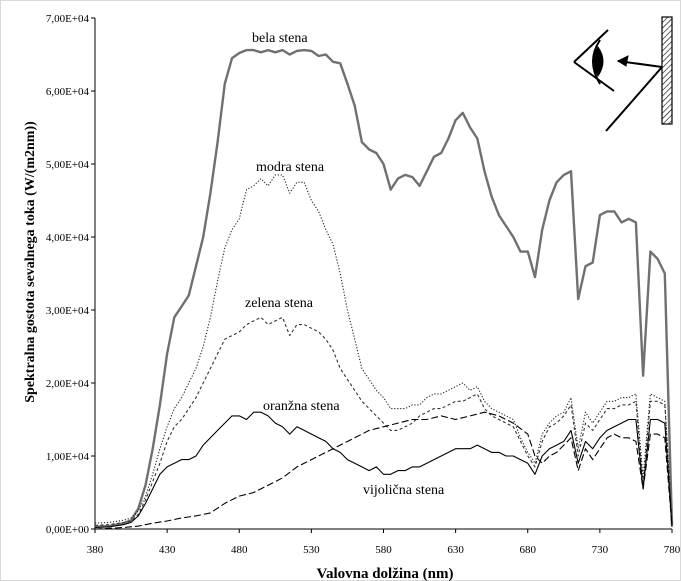 The width and height of the screenshot is (681, 581). What do you see at coordinates (68, 165) in the screenshot?
I see `y-tick-label: 5,00E+04` at bounding box center [68, 165].